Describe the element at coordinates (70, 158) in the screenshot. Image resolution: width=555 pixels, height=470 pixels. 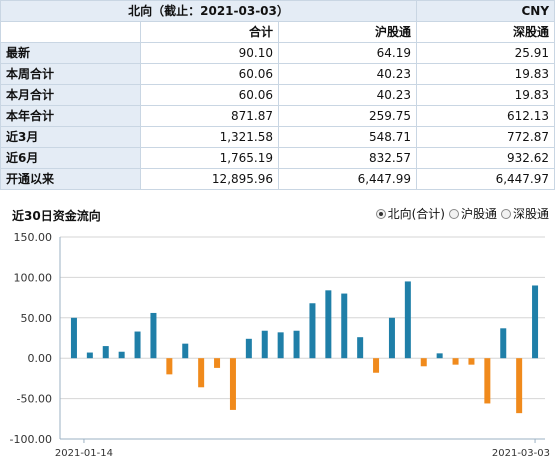
I see `row-label: 近6月` at that location.